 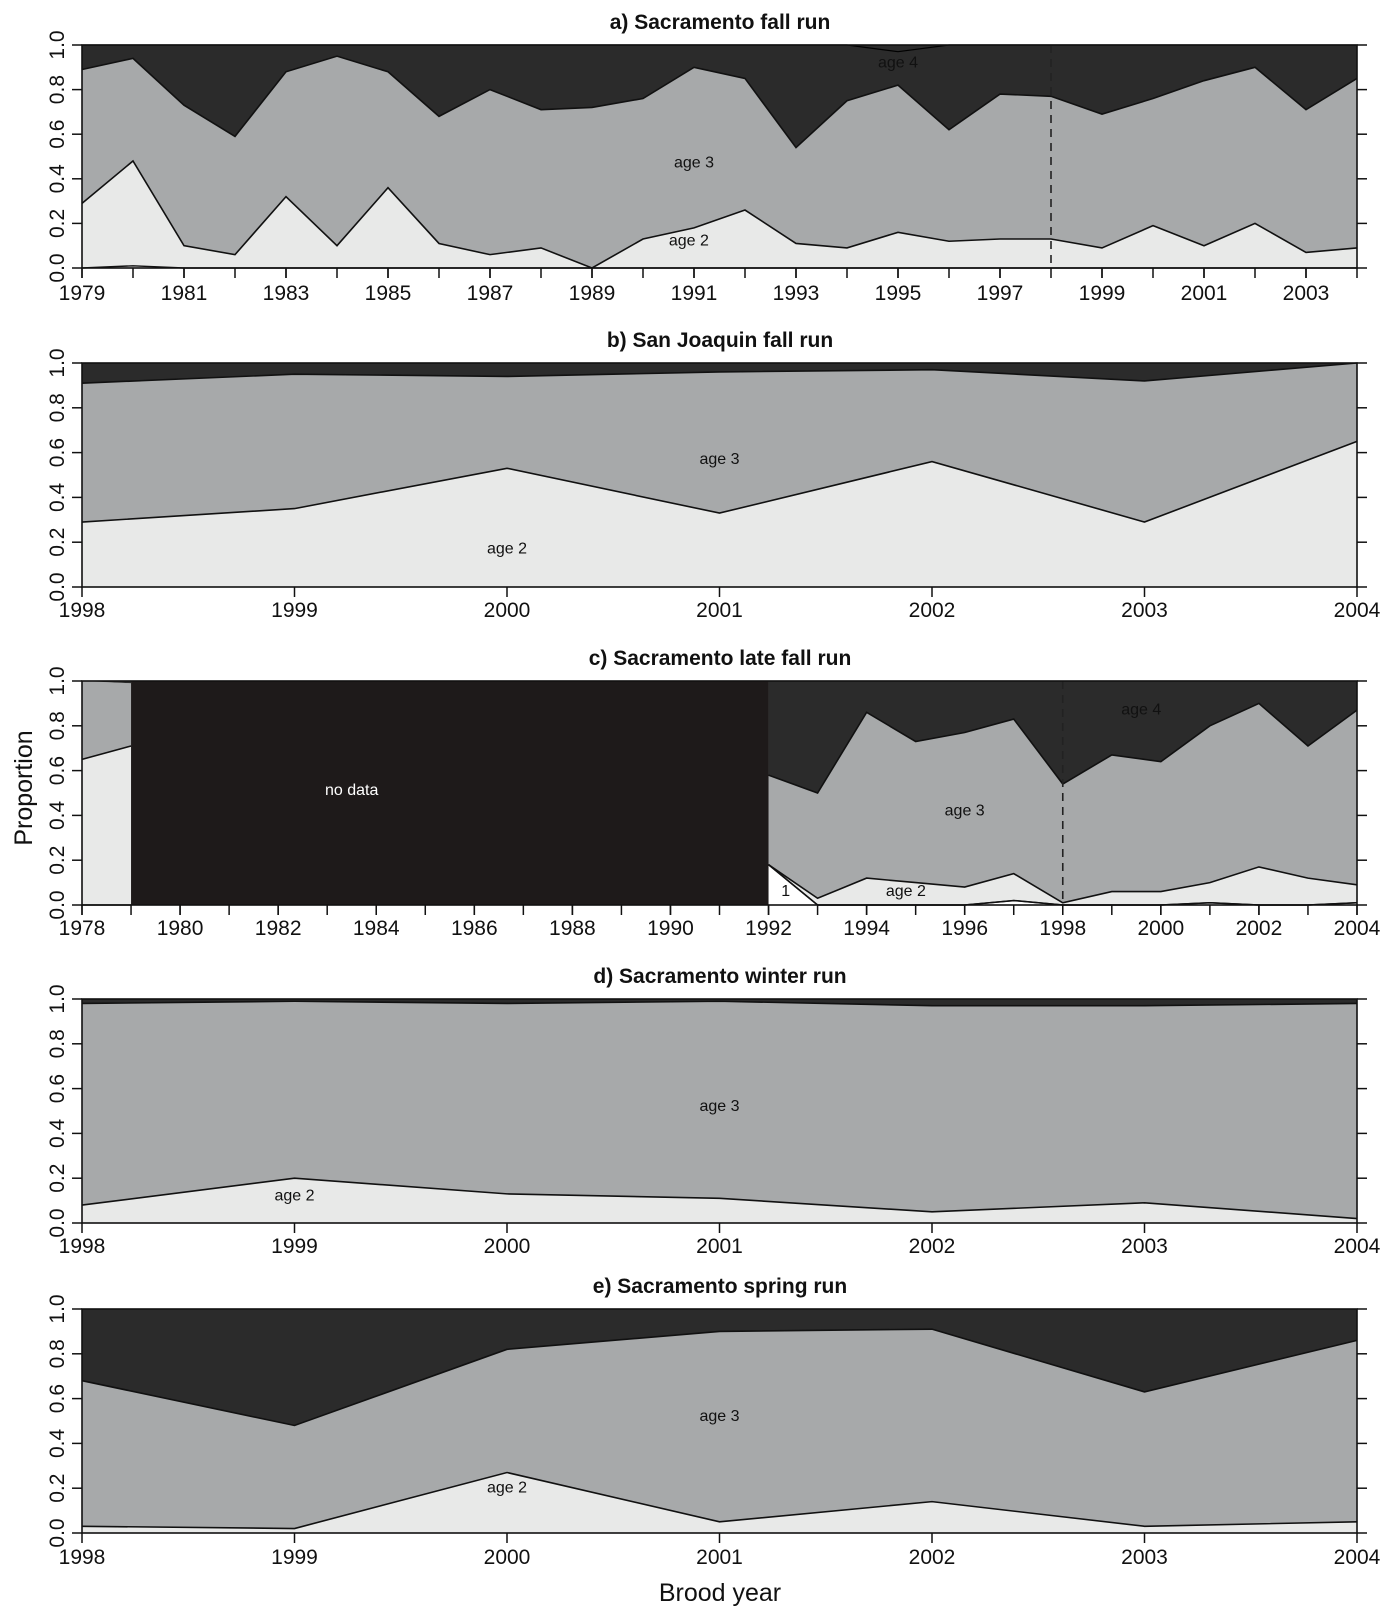 What do you see at coordinates (720, 340) in the screenshot?
I see `panel-title: b) San Joaquin fall run` at bounding box center [720, 340].